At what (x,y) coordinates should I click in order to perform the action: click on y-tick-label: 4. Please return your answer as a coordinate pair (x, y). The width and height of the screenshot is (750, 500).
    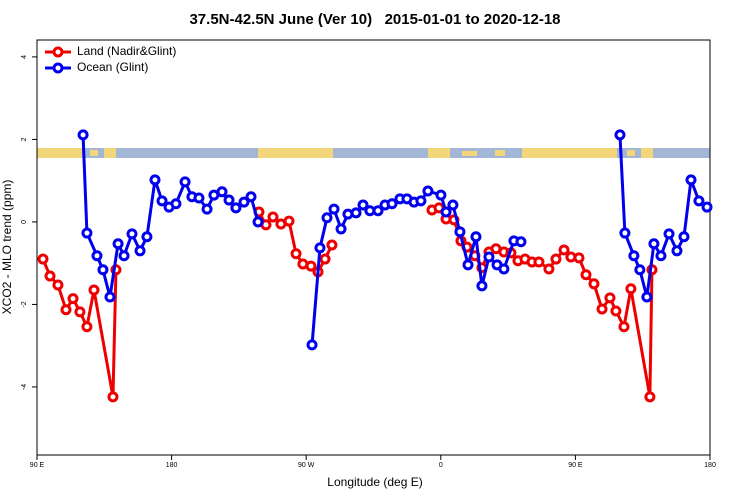
    Looking at the image, I should click on (24, 57).